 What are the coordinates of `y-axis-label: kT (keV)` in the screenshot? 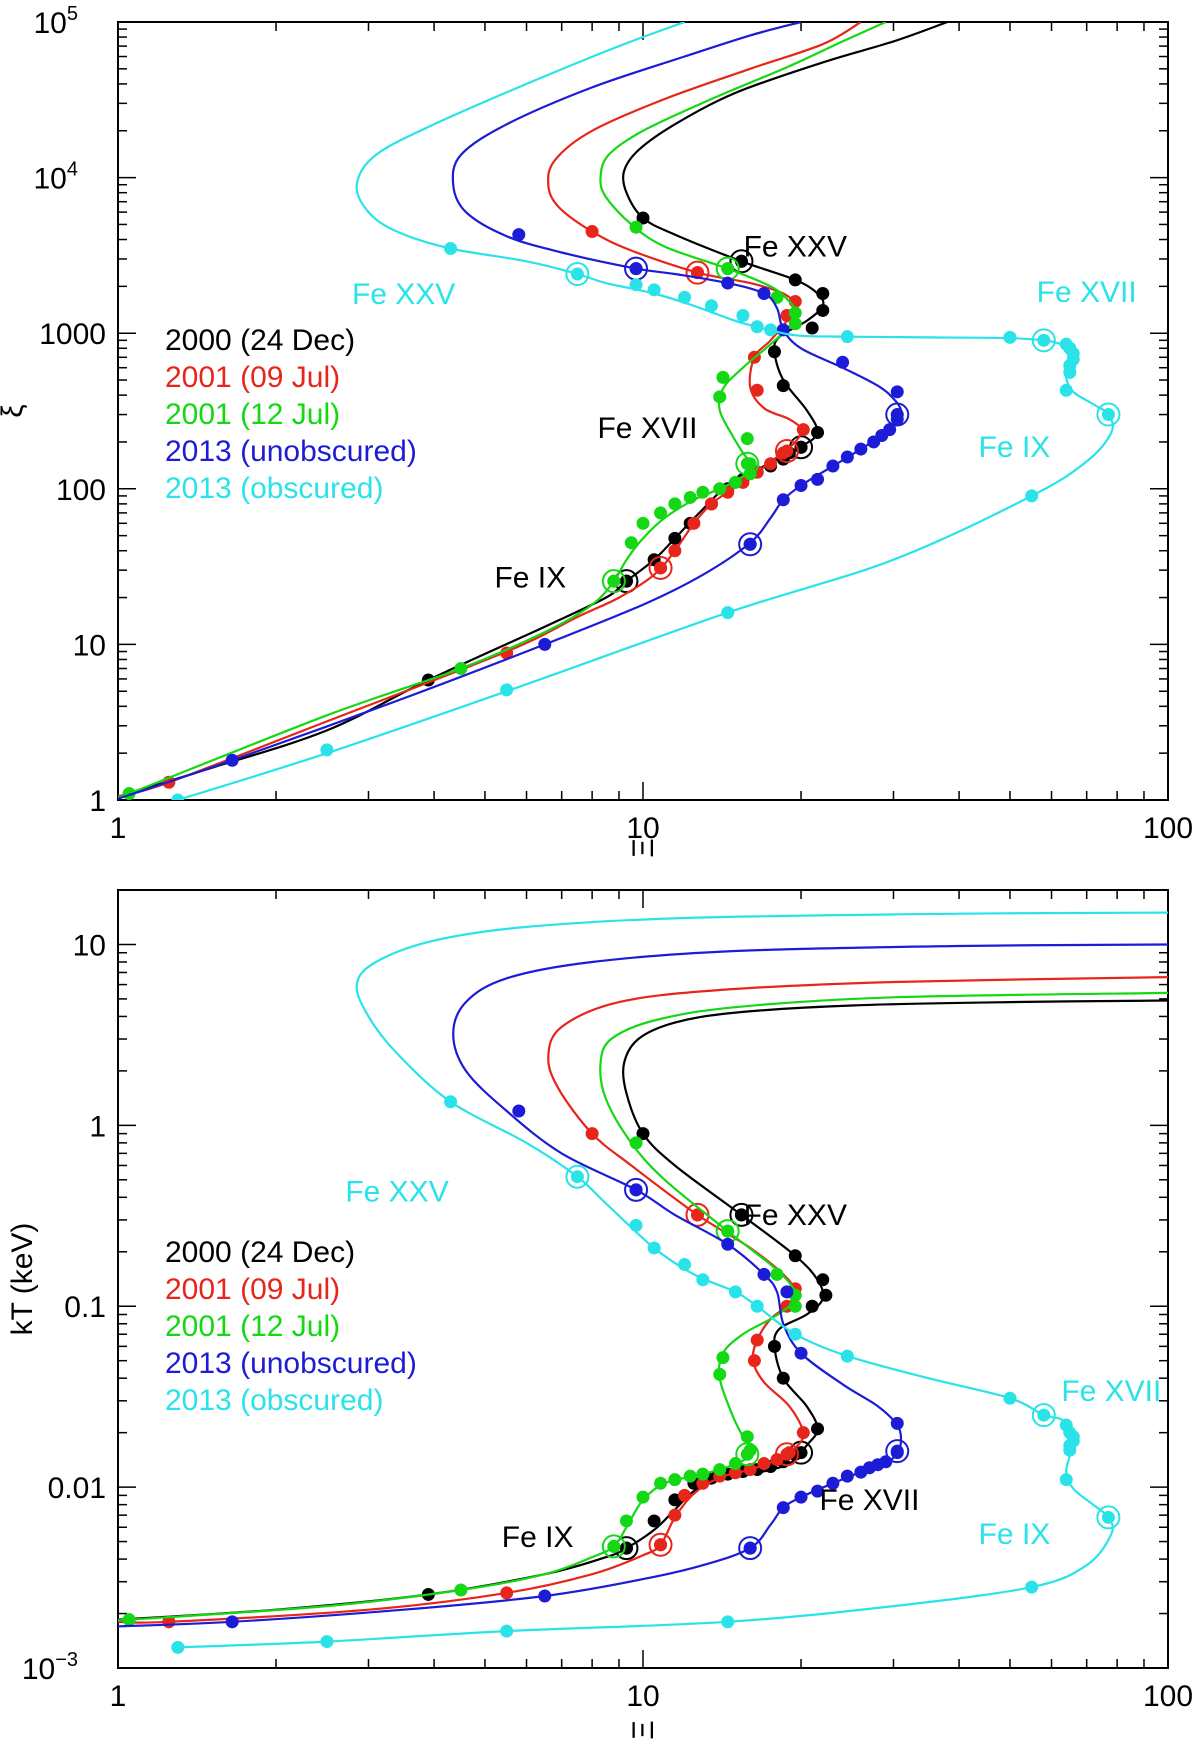 It's located at (22, 1279).